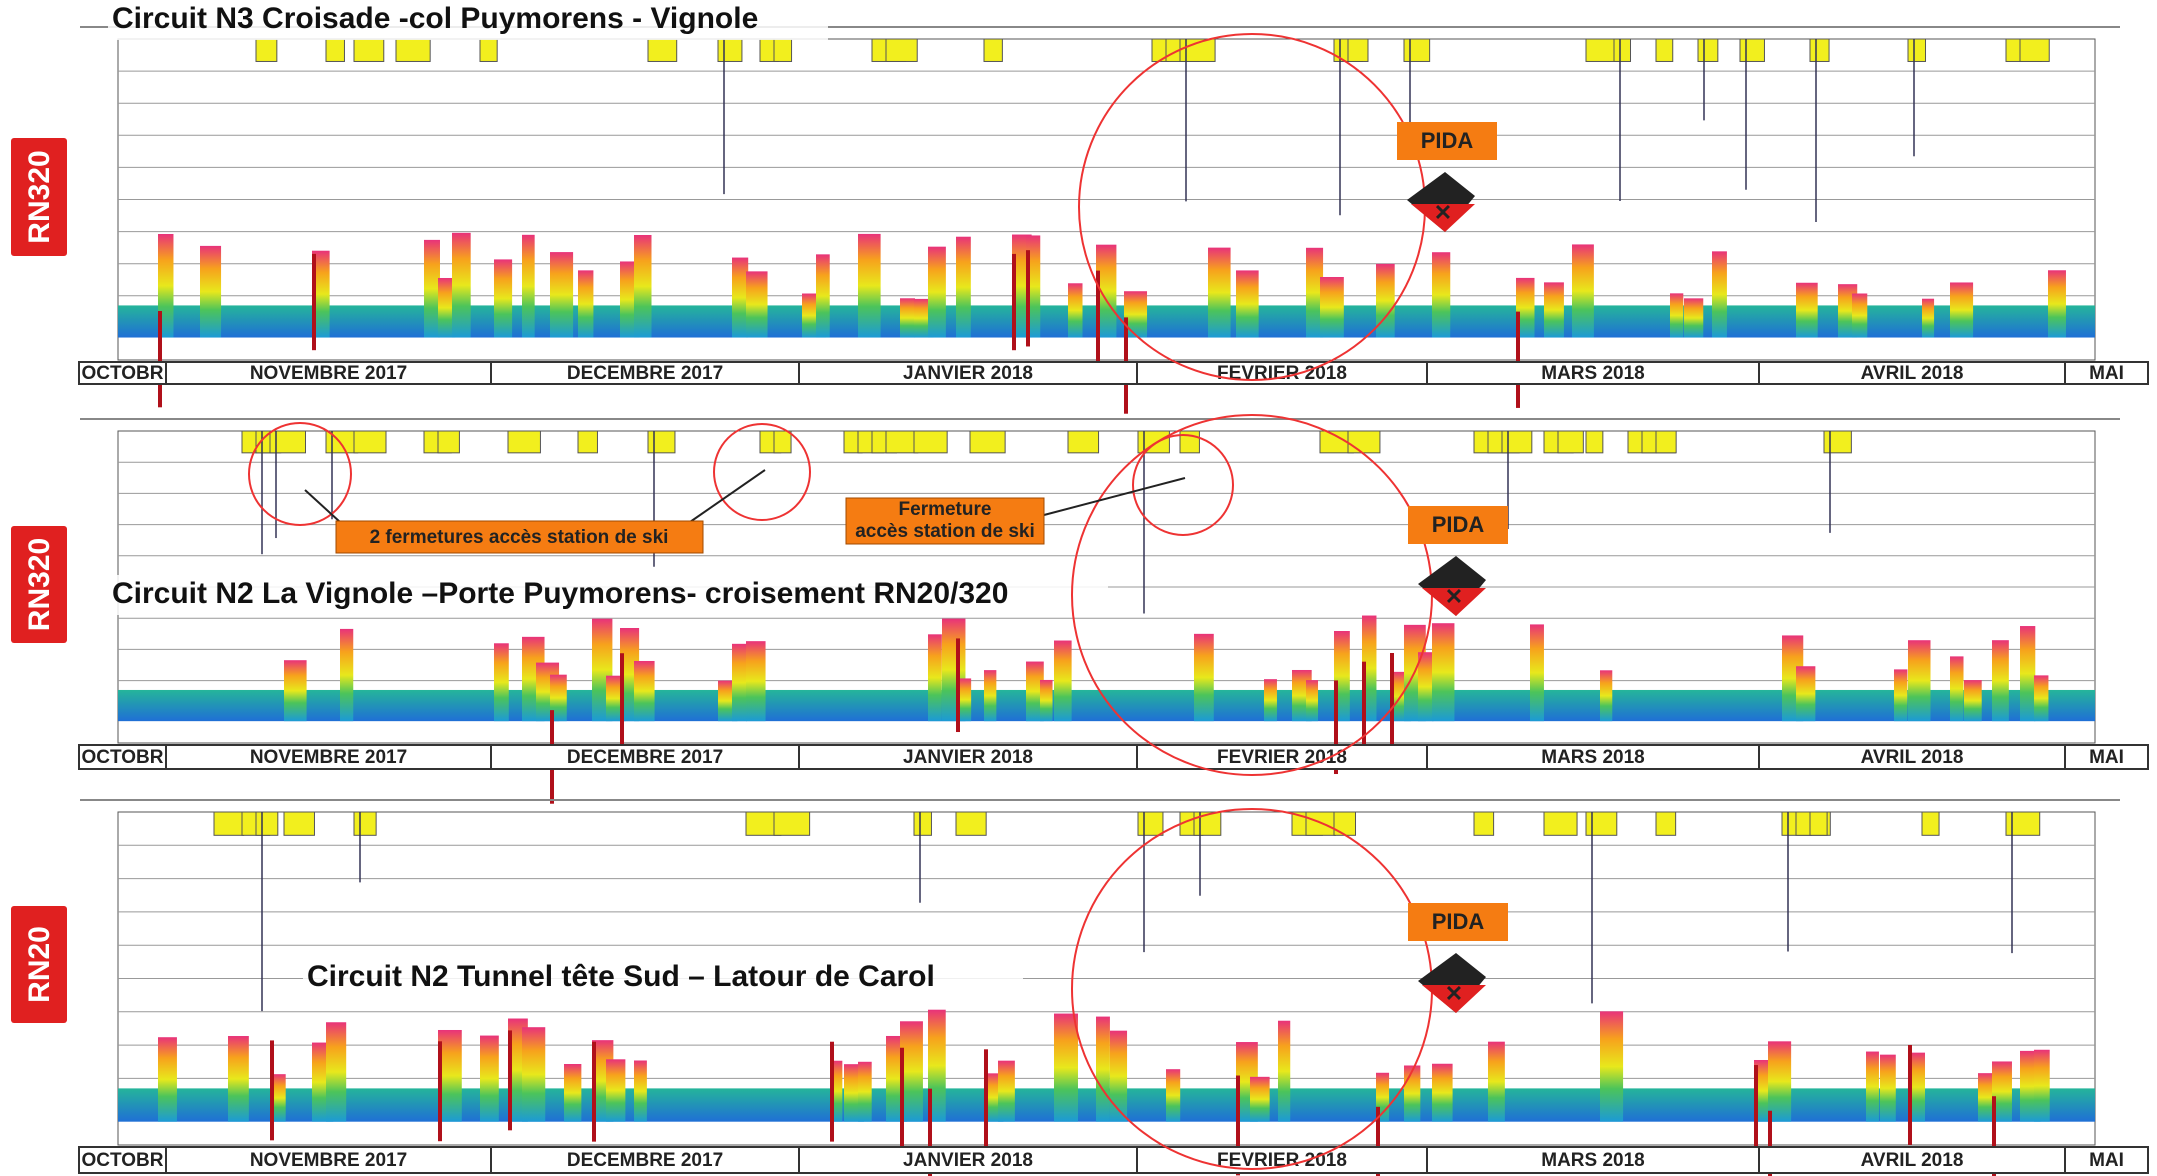  What do you see at coordinates (1593, 757) in the screenshot?
I see `month-label: MARS 2018` at bounding box center [1593, 757].